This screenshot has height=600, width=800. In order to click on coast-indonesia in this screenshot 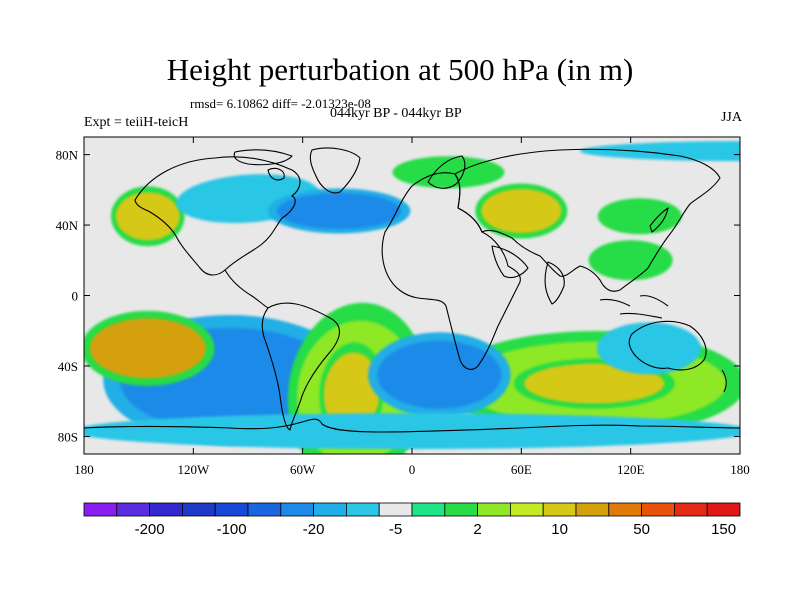, I will do `click(634, 307)`.